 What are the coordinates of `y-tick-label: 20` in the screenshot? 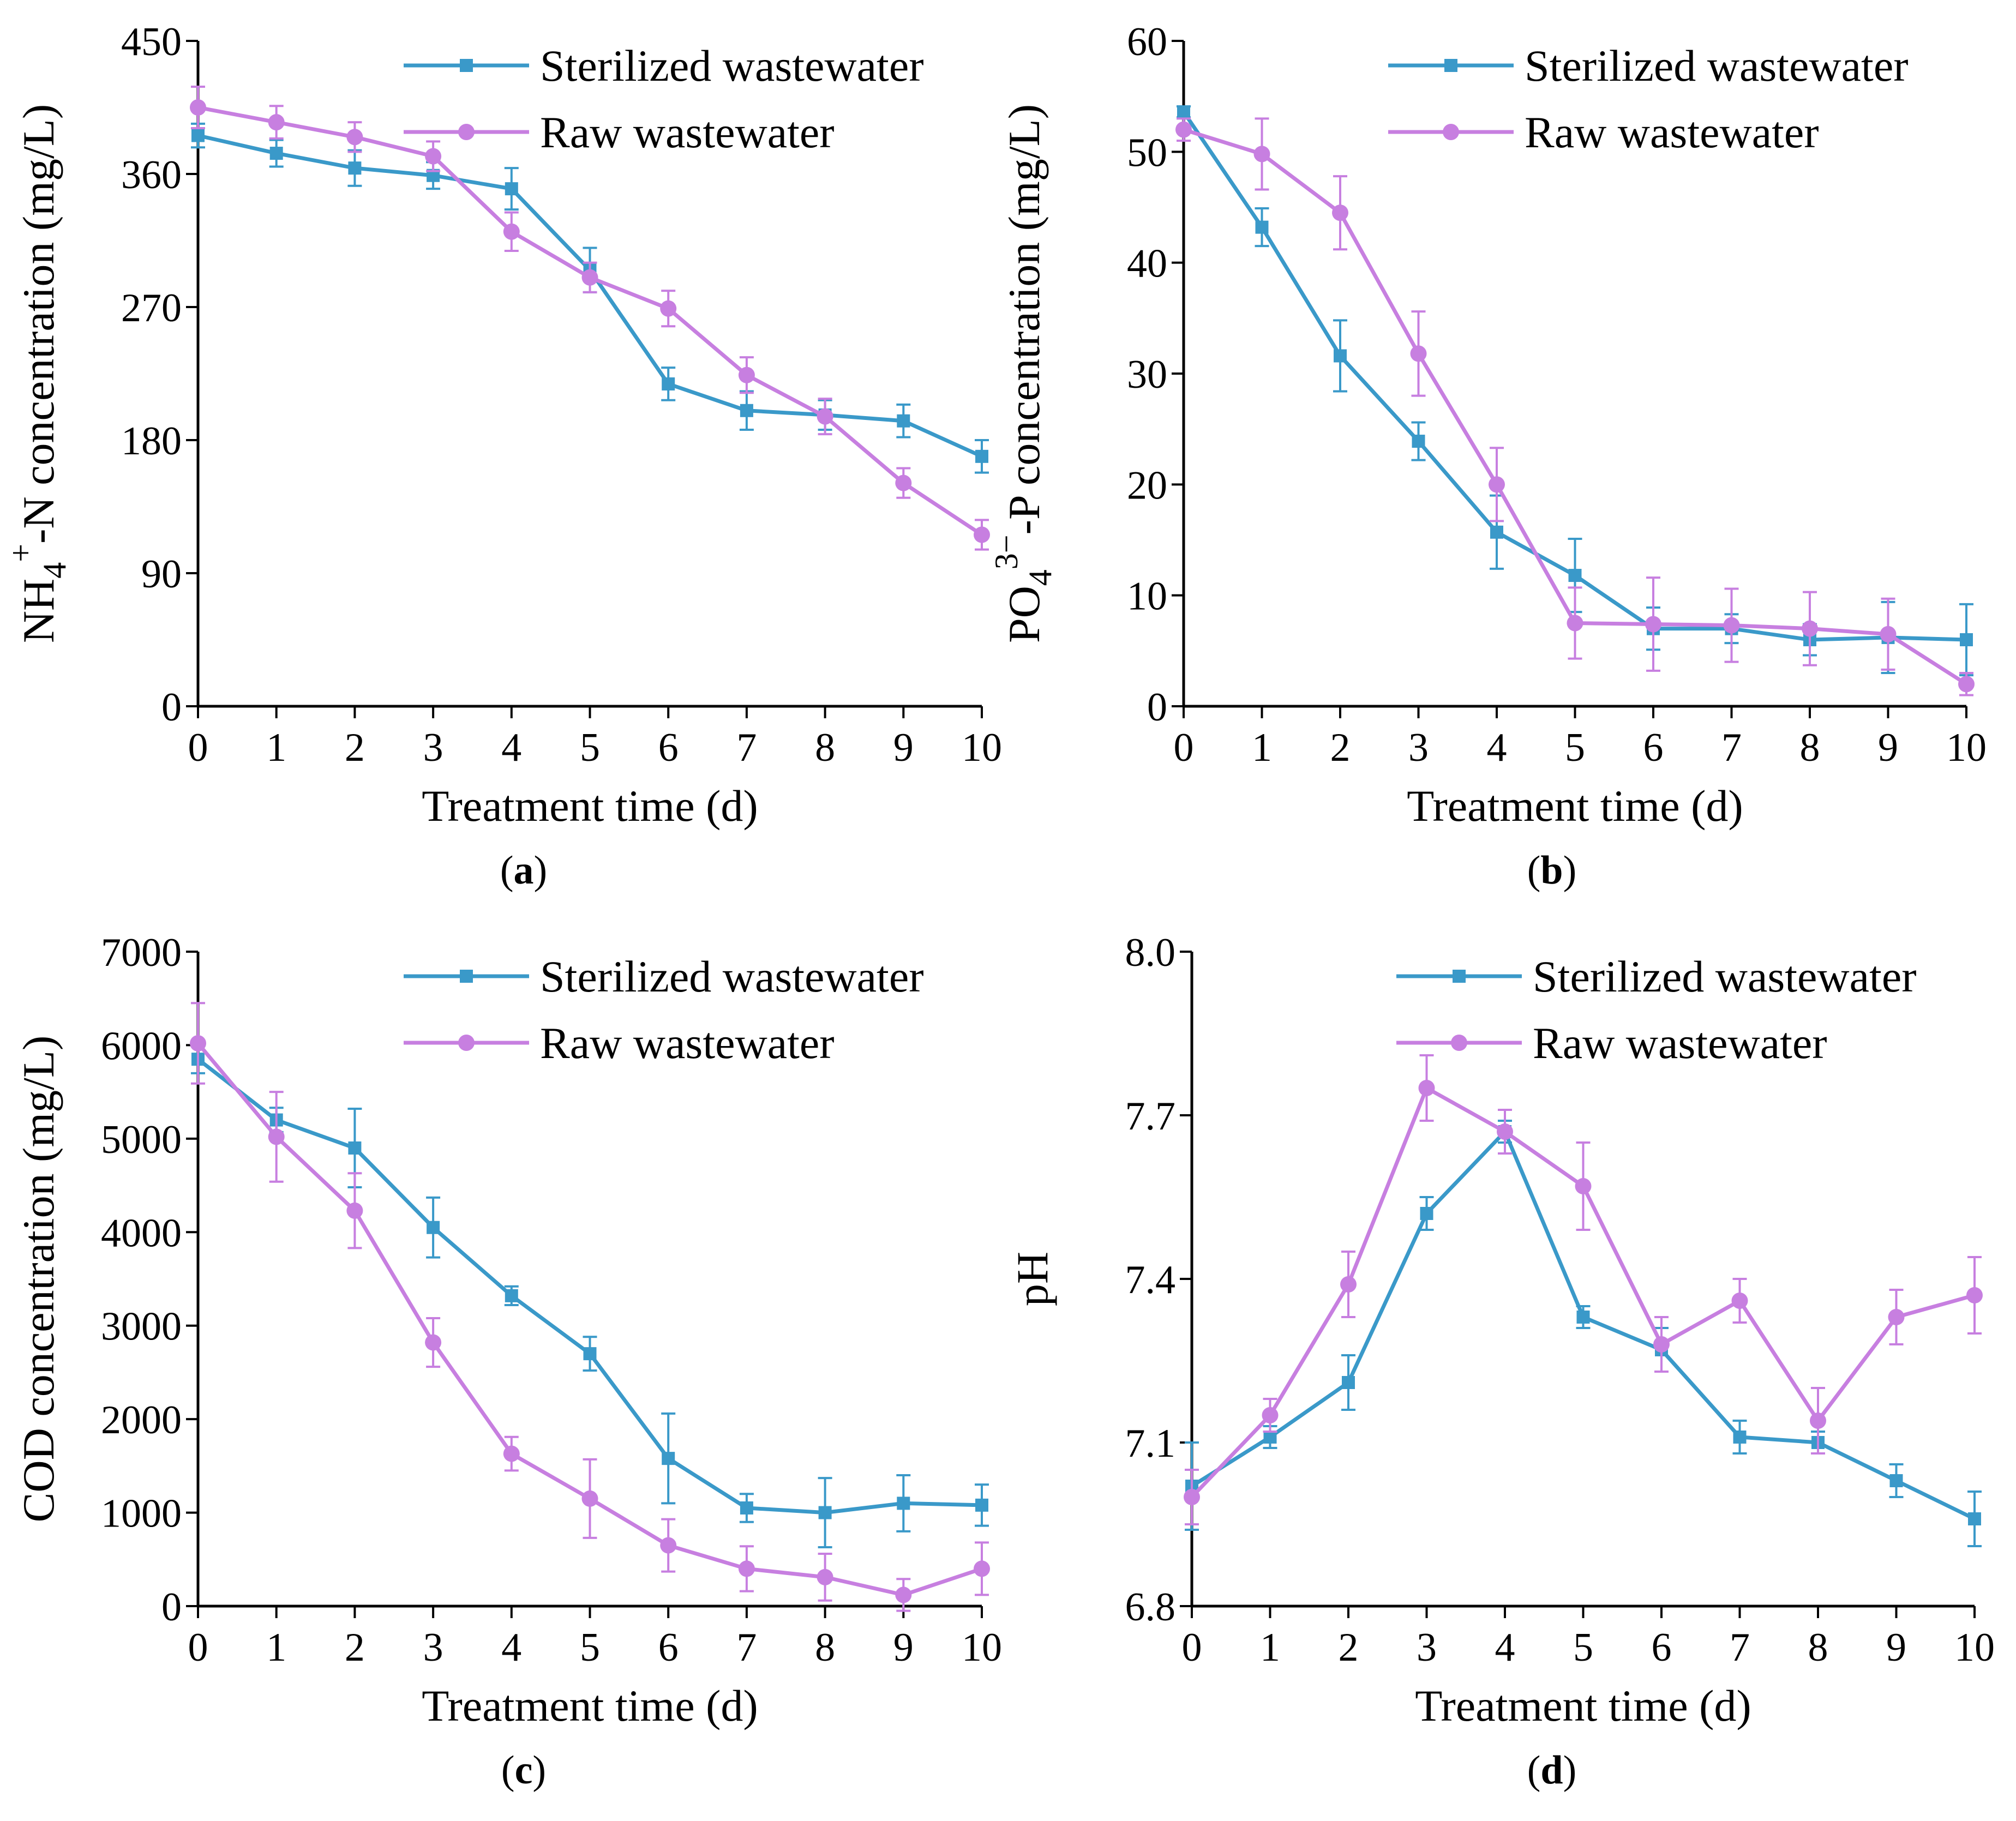 It's located at (1147, 485).